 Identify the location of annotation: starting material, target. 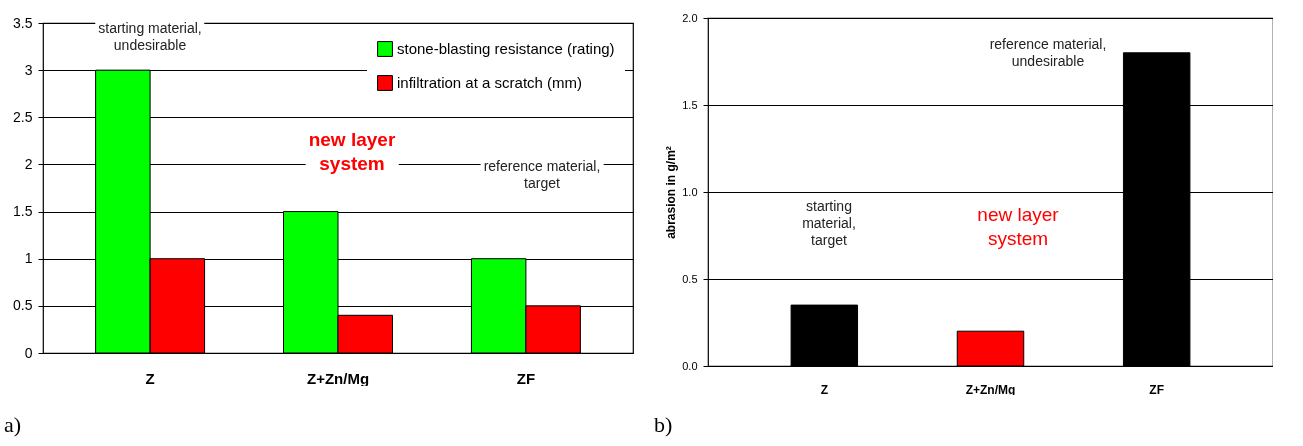
(829, 223).